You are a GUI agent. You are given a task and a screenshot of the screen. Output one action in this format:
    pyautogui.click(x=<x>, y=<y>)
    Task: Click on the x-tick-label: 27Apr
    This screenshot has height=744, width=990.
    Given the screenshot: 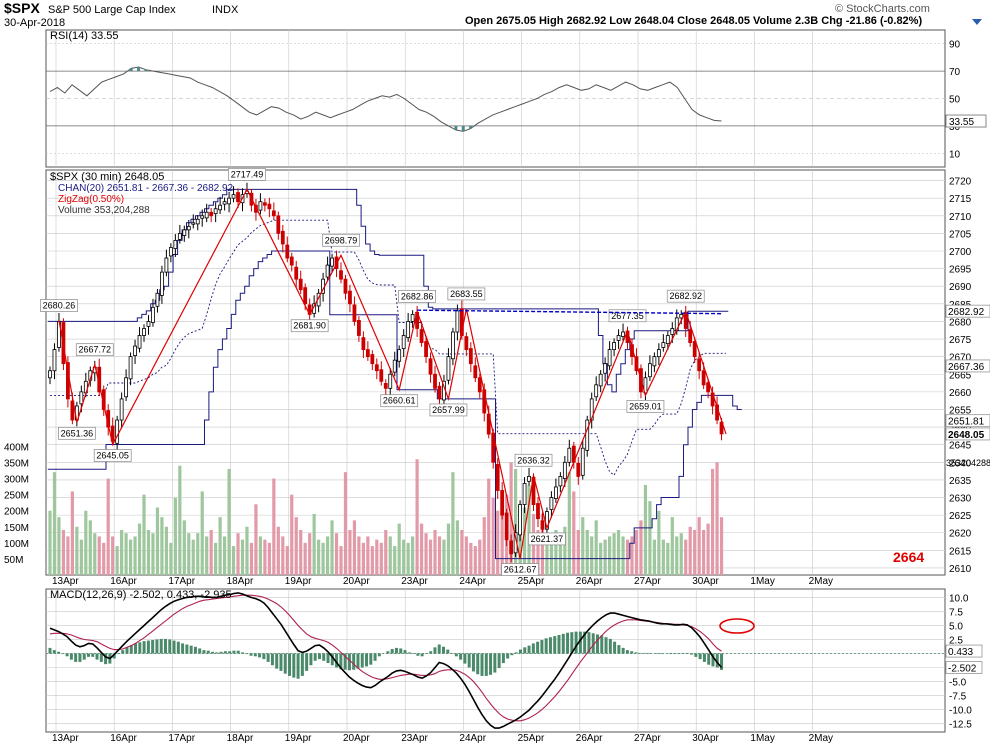 What is the action you would take?
    pyautogui.click(x=647, y=738)
    